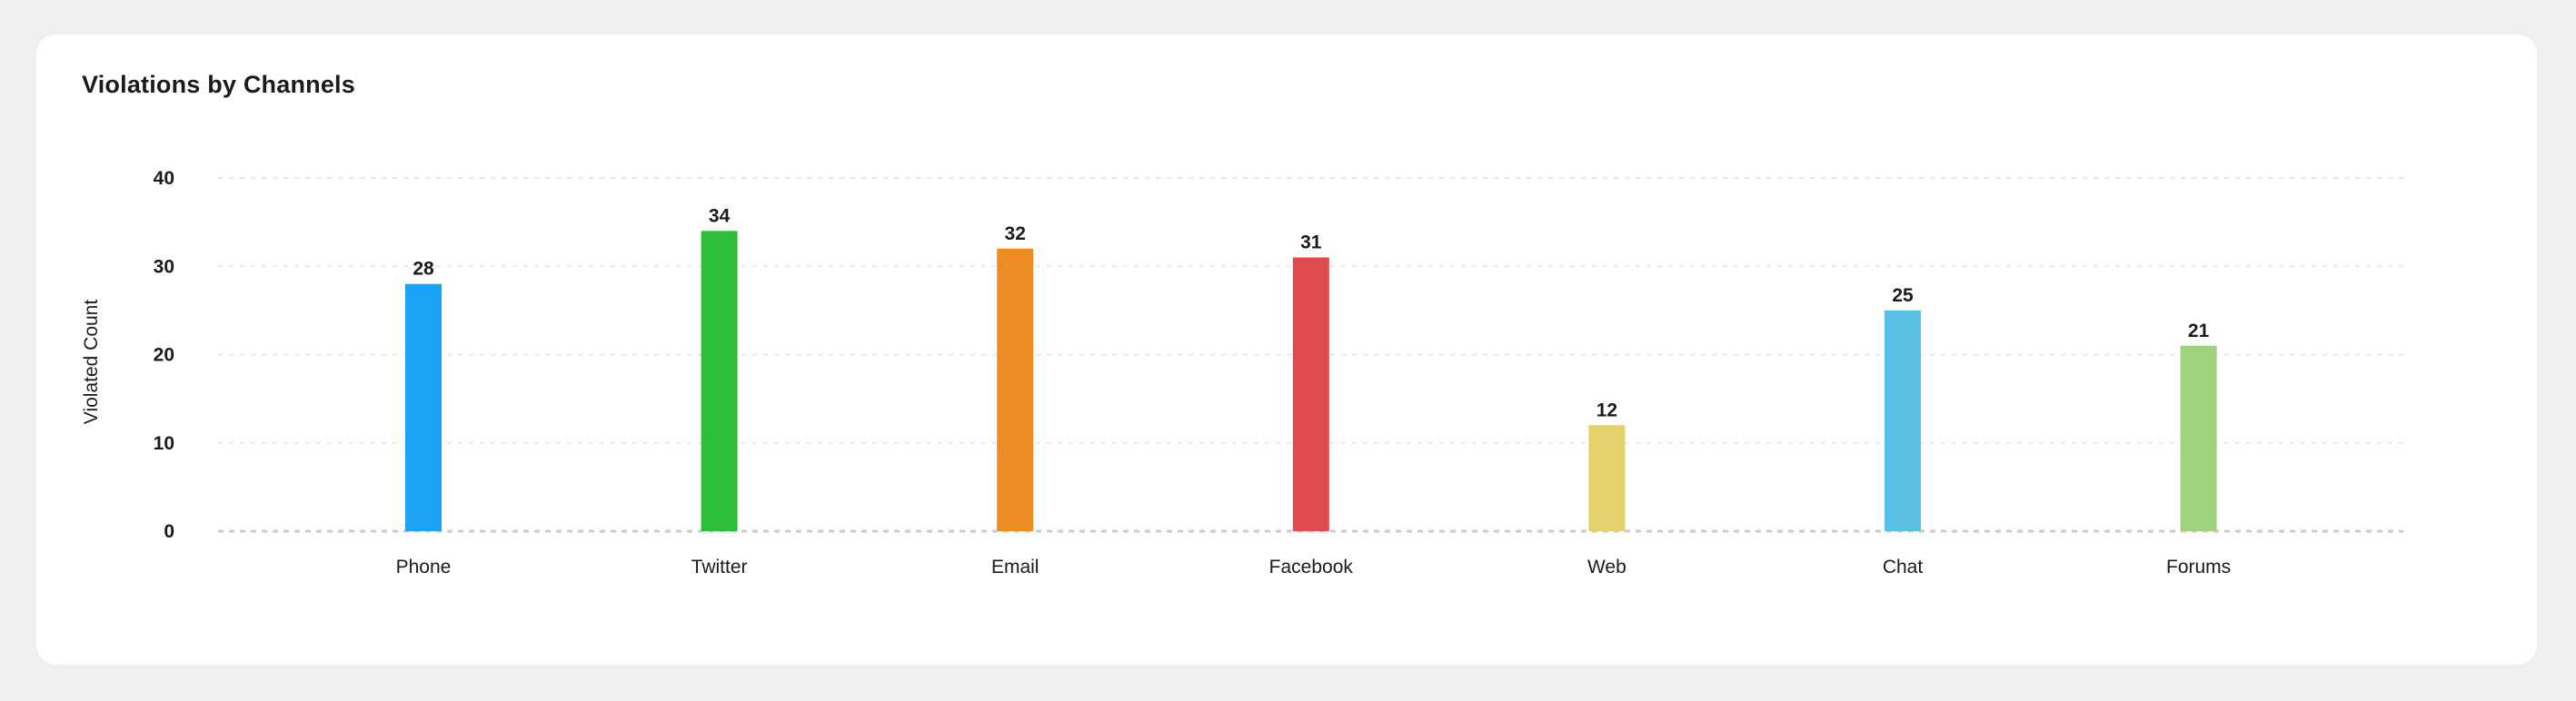  What do you see at coordinates (1311, 567) in the screenshot?
I see `x-tick-label: Facebook` at bounding box center [1311, 567].